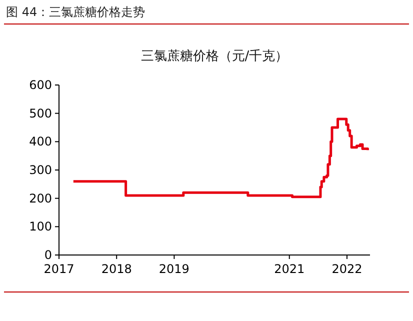 Image resolution: width=413 pixels, height=321 pixels. I want to click on x-tick-label: 2021, so click(289, 269).